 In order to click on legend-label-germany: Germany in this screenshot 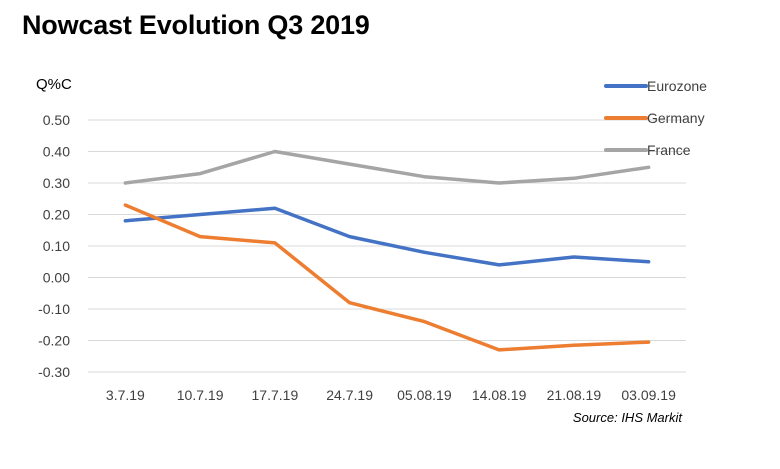, I will do `click(676, 118)`.